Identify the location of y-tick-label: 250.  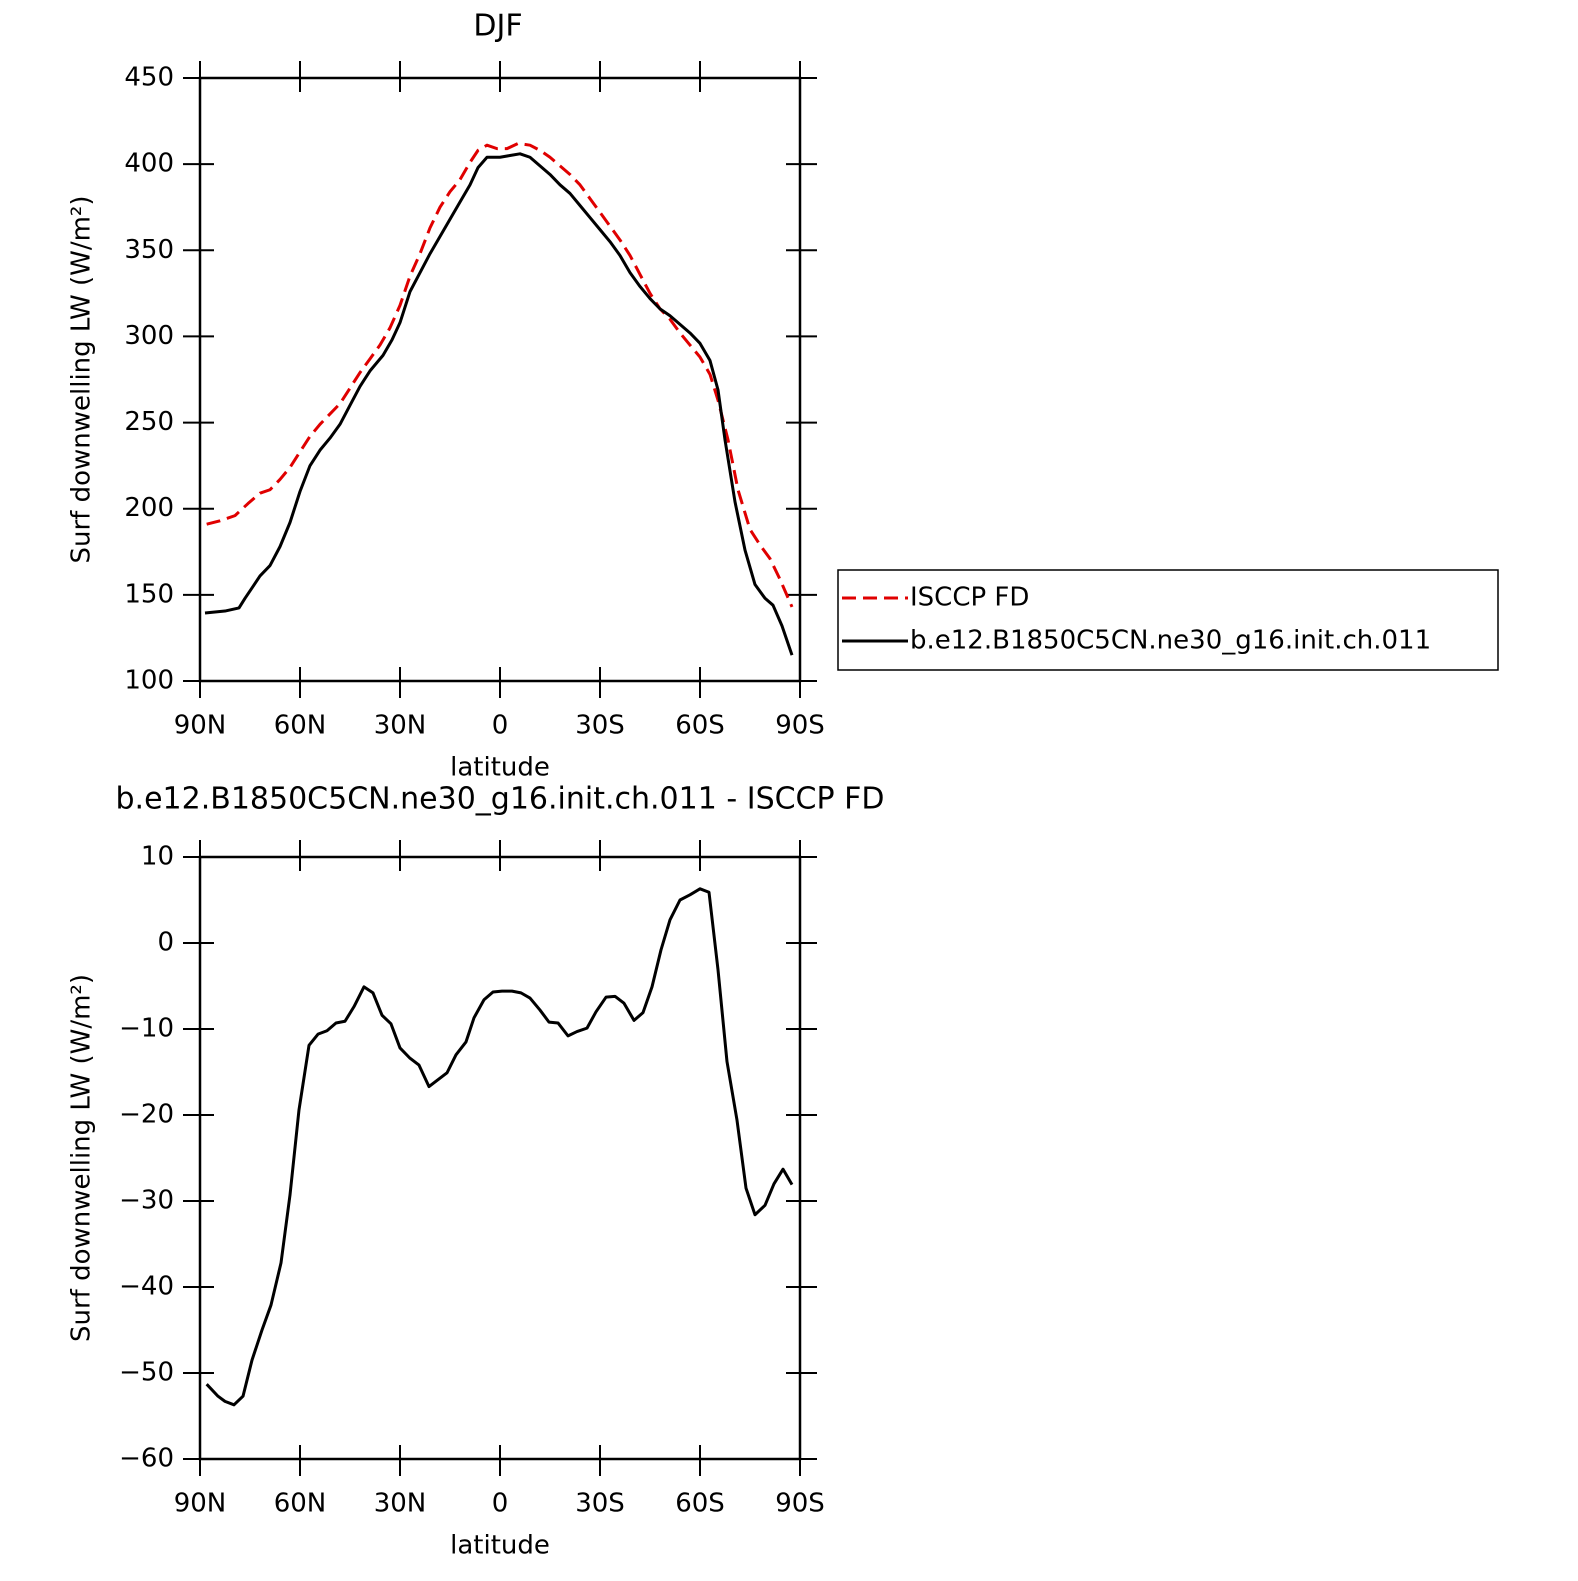
(149, 422).